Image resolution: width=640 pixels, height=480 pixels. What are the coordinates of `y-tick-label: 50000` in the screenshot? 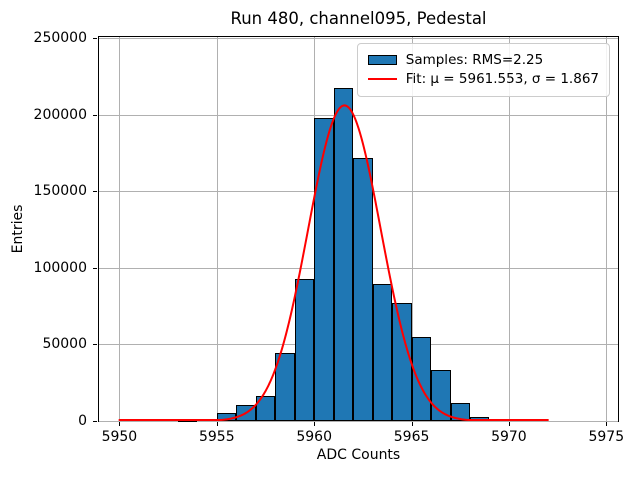 It's located at (64, 344).